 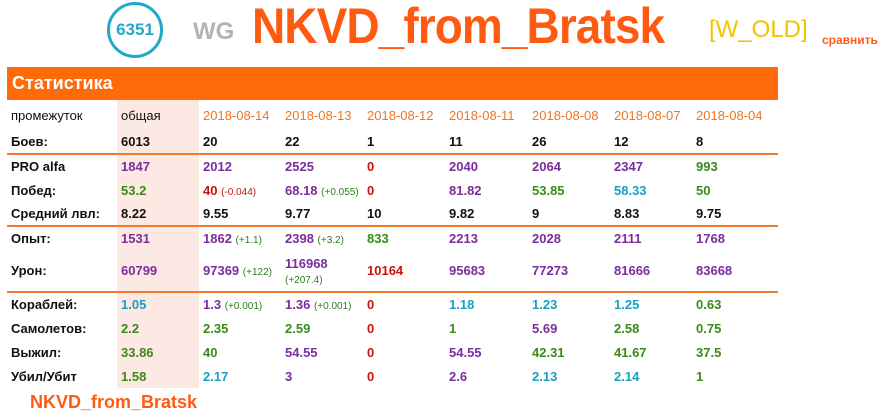 I want to click on stat-value: 53.85, so click(x=548, y=190).